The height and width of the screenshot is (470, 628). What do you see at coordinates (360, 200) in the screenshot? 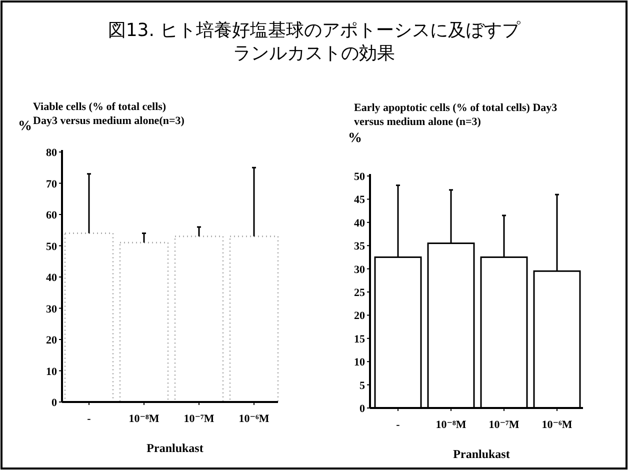
I see `y-tick-label: 45` at bounding box center [360, 200].